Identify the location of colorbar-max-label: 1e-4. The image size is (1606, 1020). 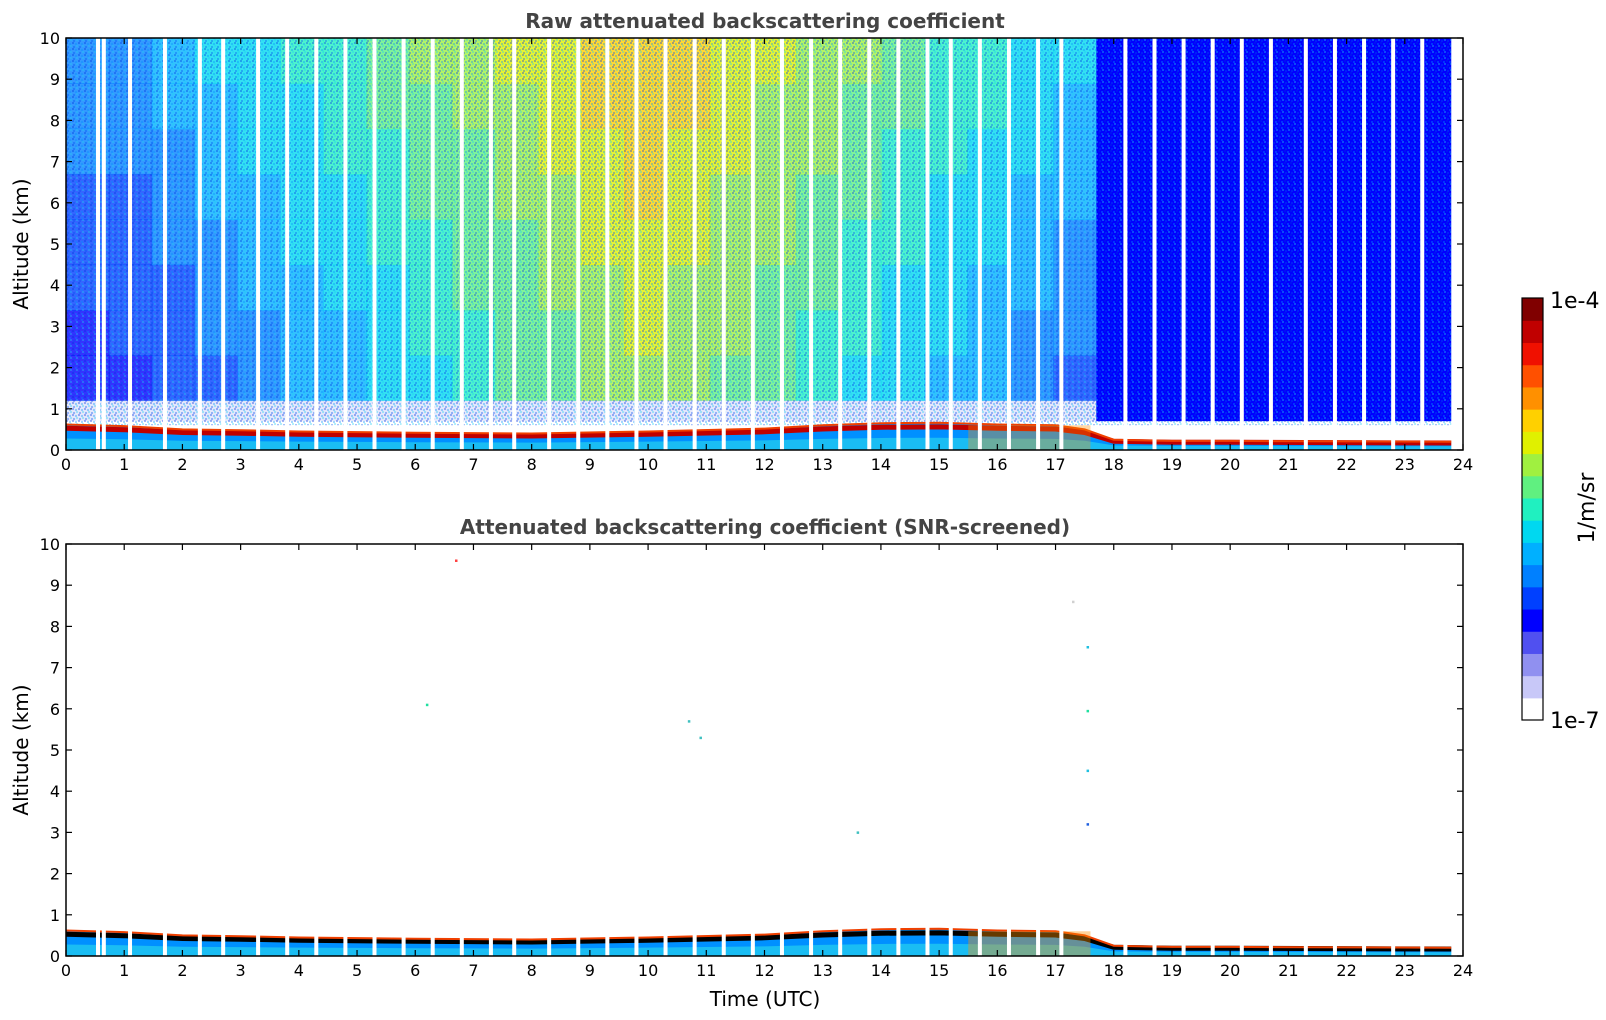
(1574, 301).